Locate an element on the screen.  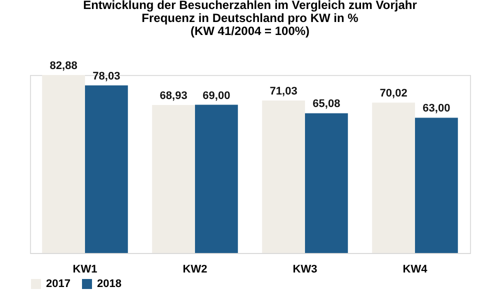
data-label: 82,88 is located at coordinates (64, 66).